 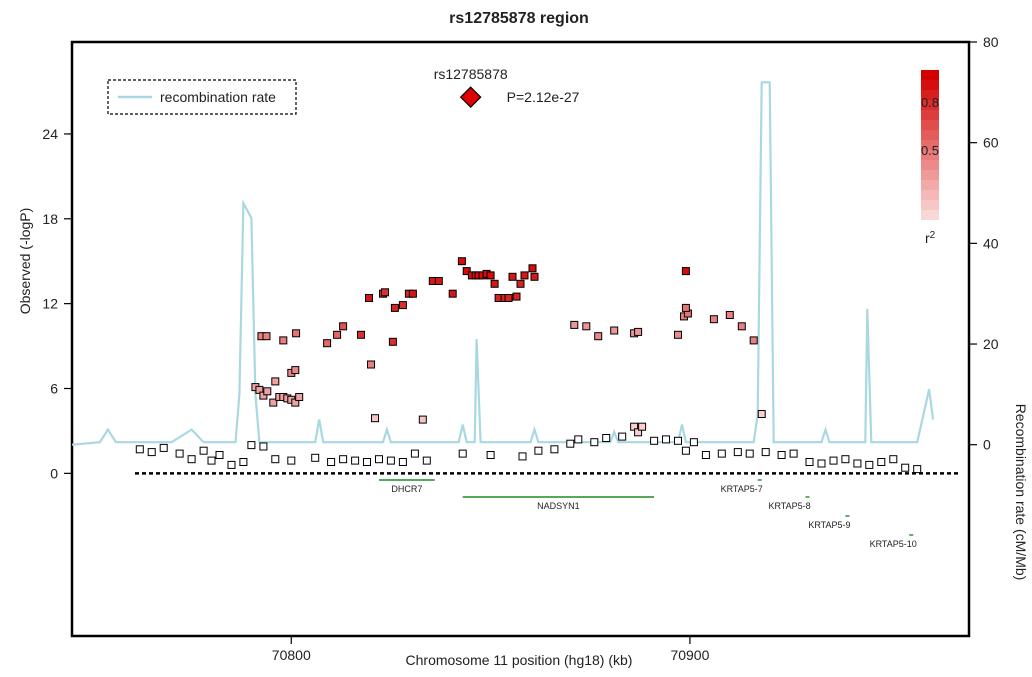 What do you see at coordinates (742, 489) in the screenshot?
I see `gene-label-krtap5-7: KRTAP5-7` at bounding box center [742, 489].